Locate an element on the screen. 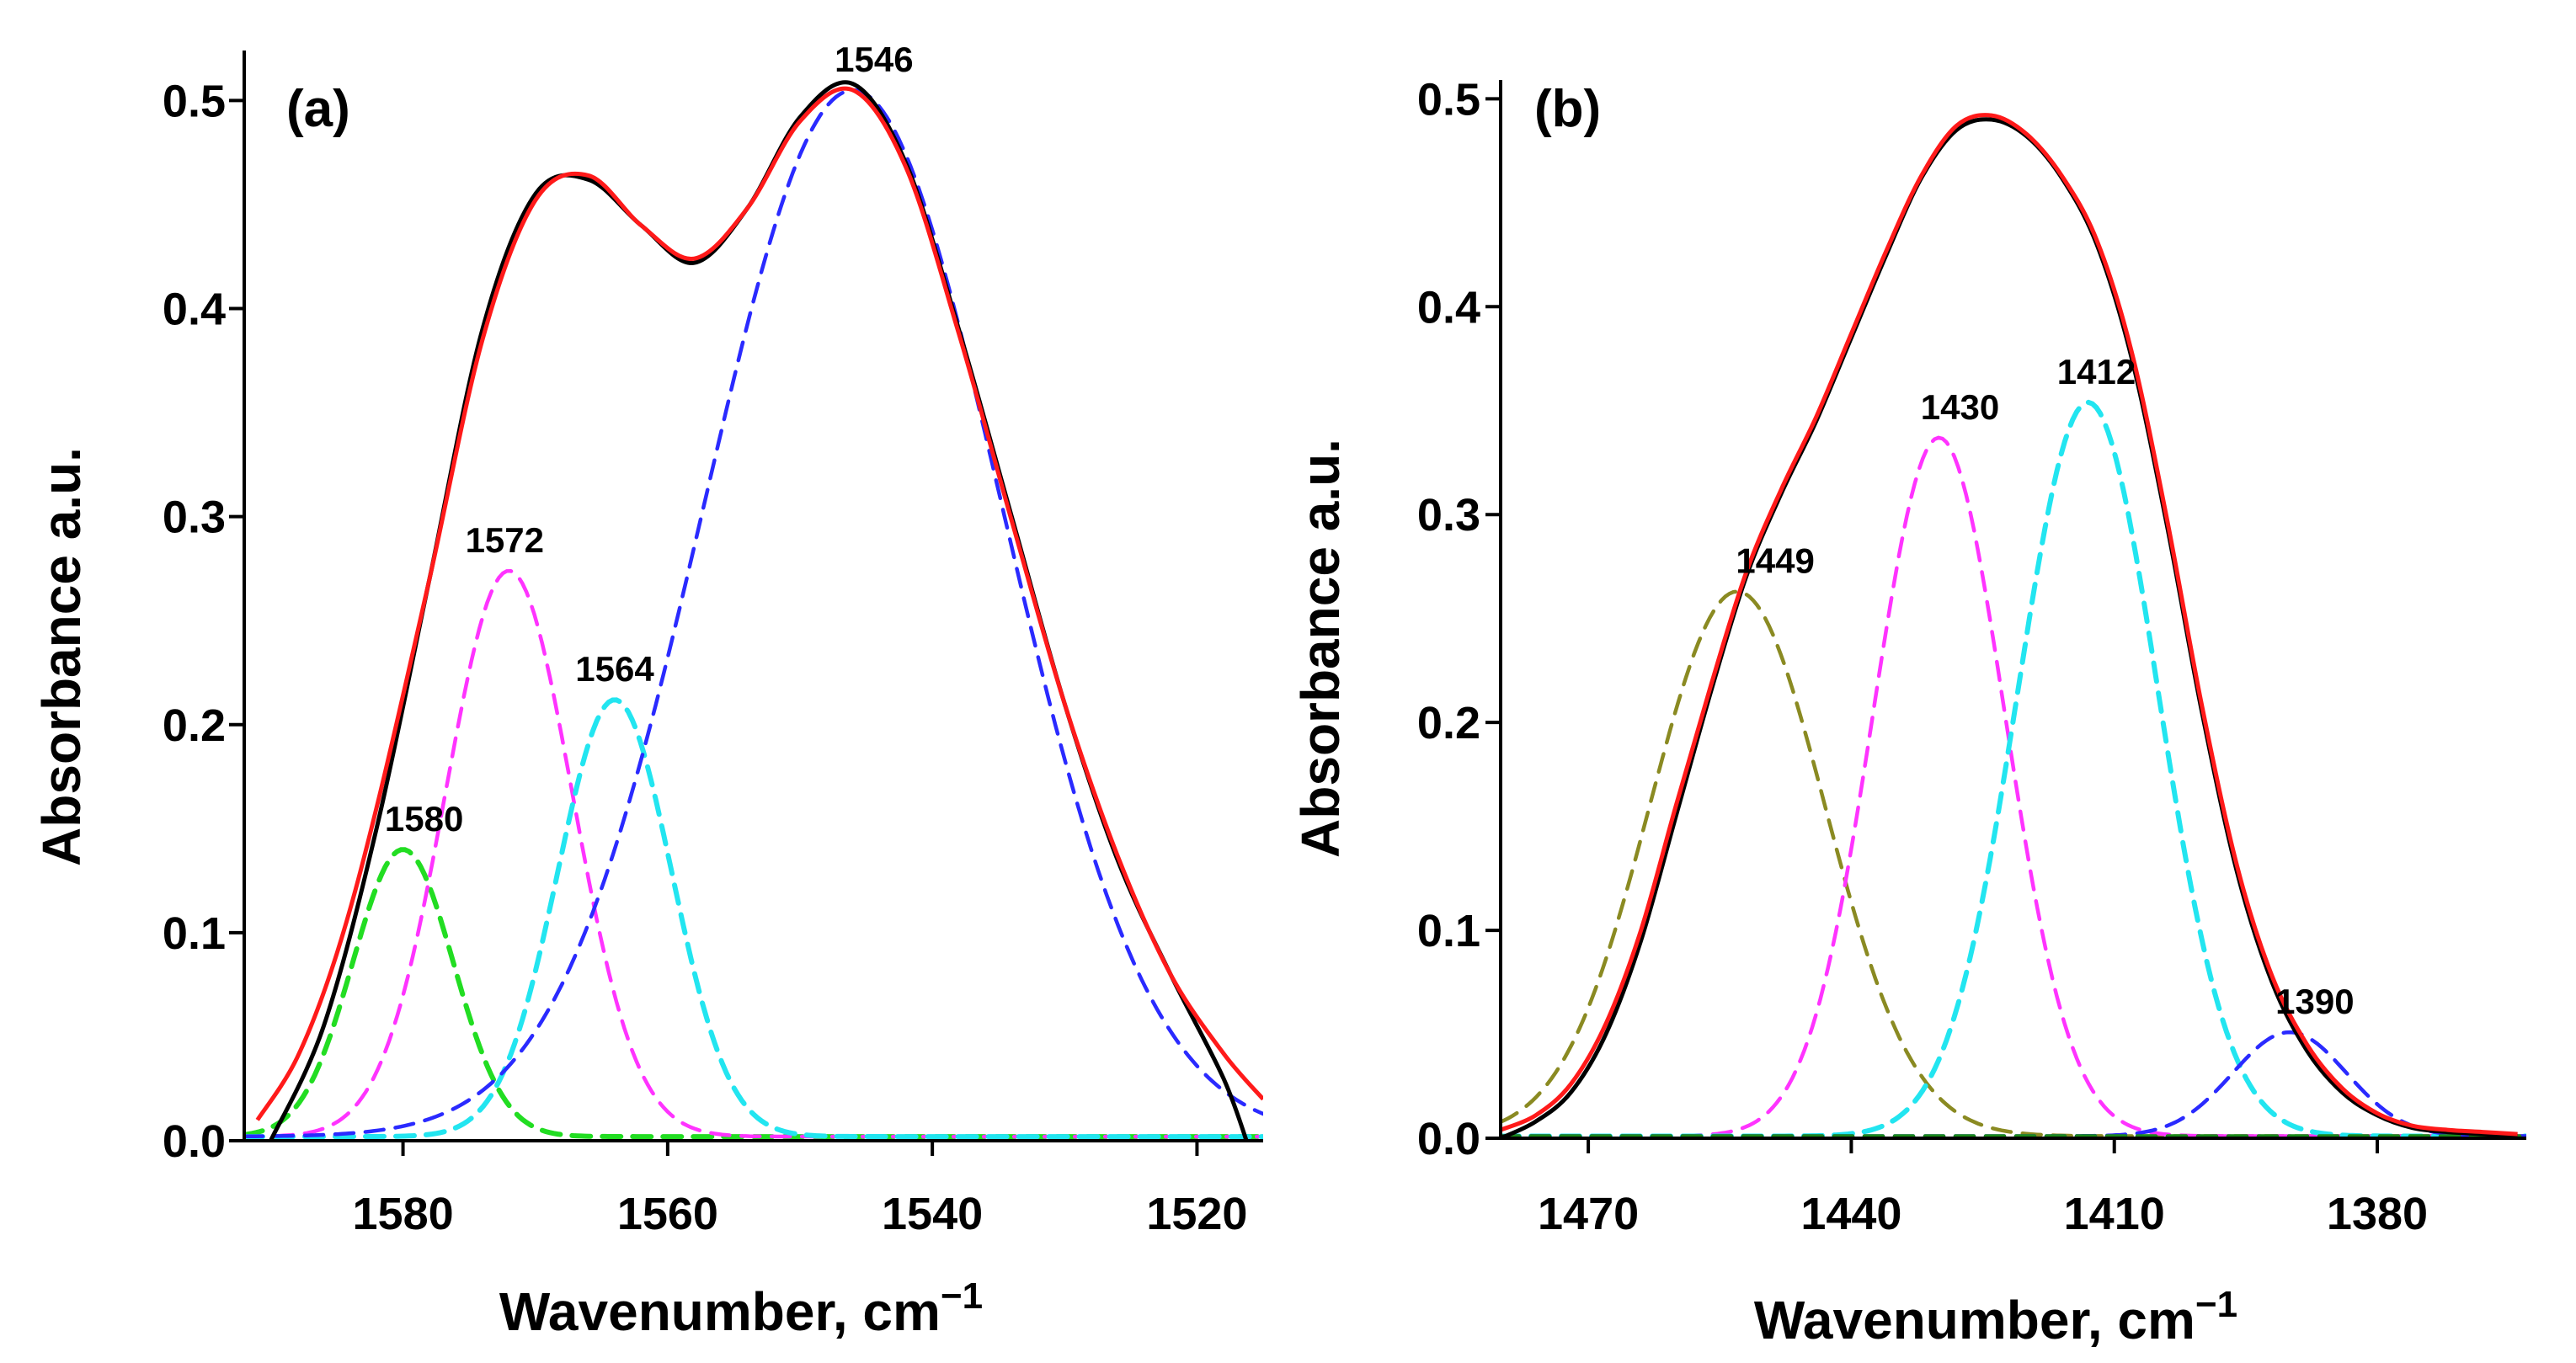 The height and width of the screenshot is (1363, 2576). panel-a-label: (a) is located at coordinates (318, 109).